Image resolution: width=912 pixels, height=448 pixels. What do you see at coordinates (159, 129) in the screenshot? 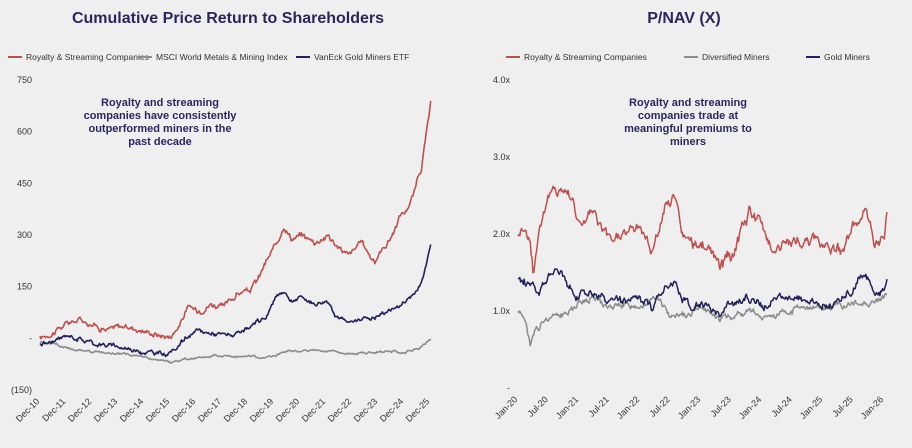
I see `annotation-line: outperformed miners in the` at bounding box center [159, 129].